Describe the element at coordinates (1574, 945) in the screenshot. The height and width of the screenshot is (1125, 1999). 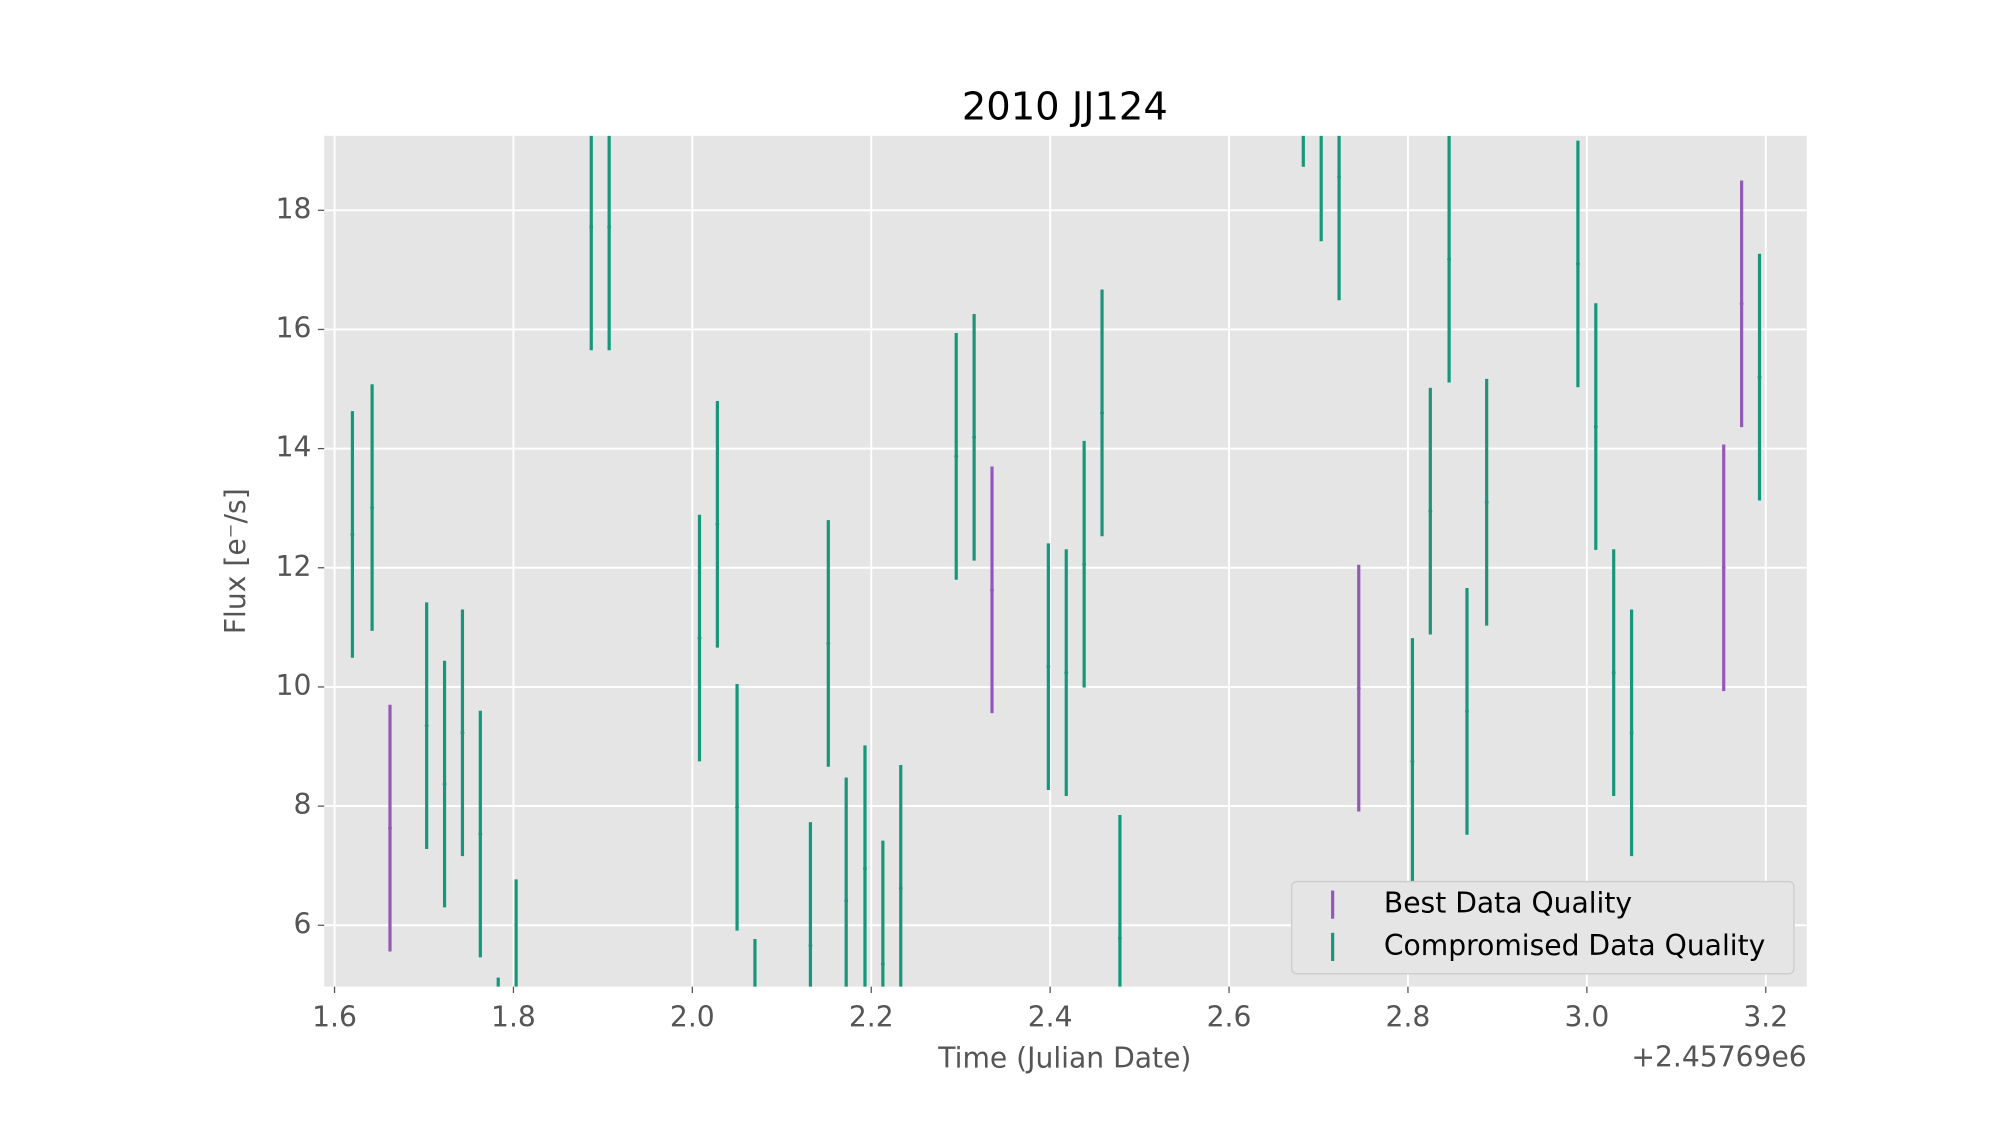
I see `legend-label: Compromised Data Quality` at that location.